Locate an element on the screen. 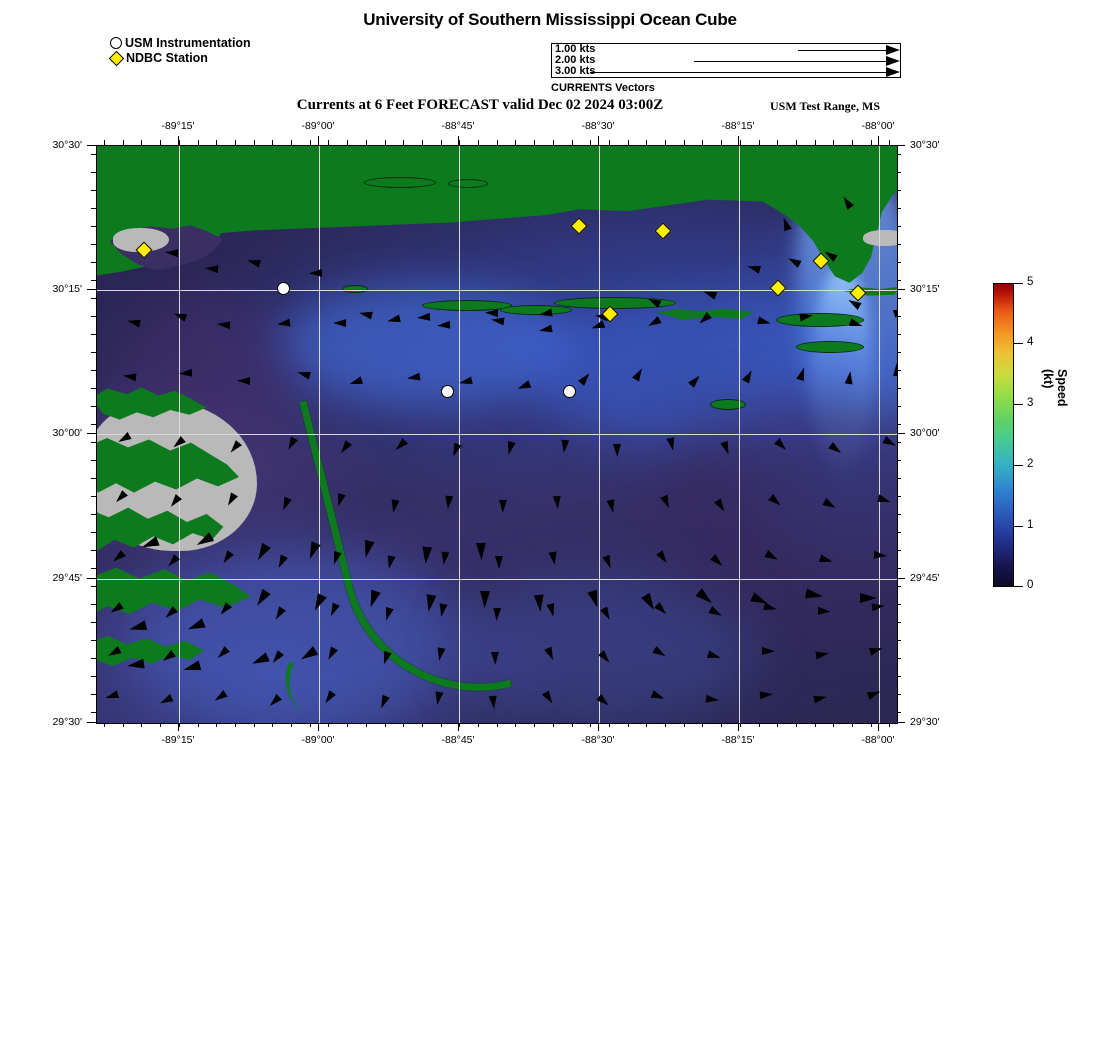 Image resolution: width=1100 pixels, height=1050 pixels. vector-scale-row-2: 2.00 kts is located at coordinates (726, 60).